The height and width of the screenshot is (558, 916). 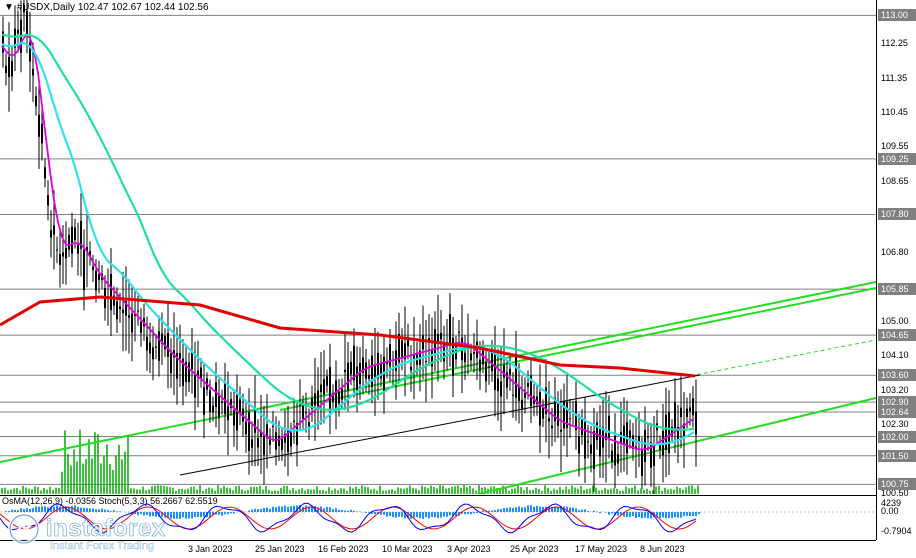 What do you see at coordinates (783, 358) in the screenshot?
I see `channel-projection-line` at bounding box center [783, 358].